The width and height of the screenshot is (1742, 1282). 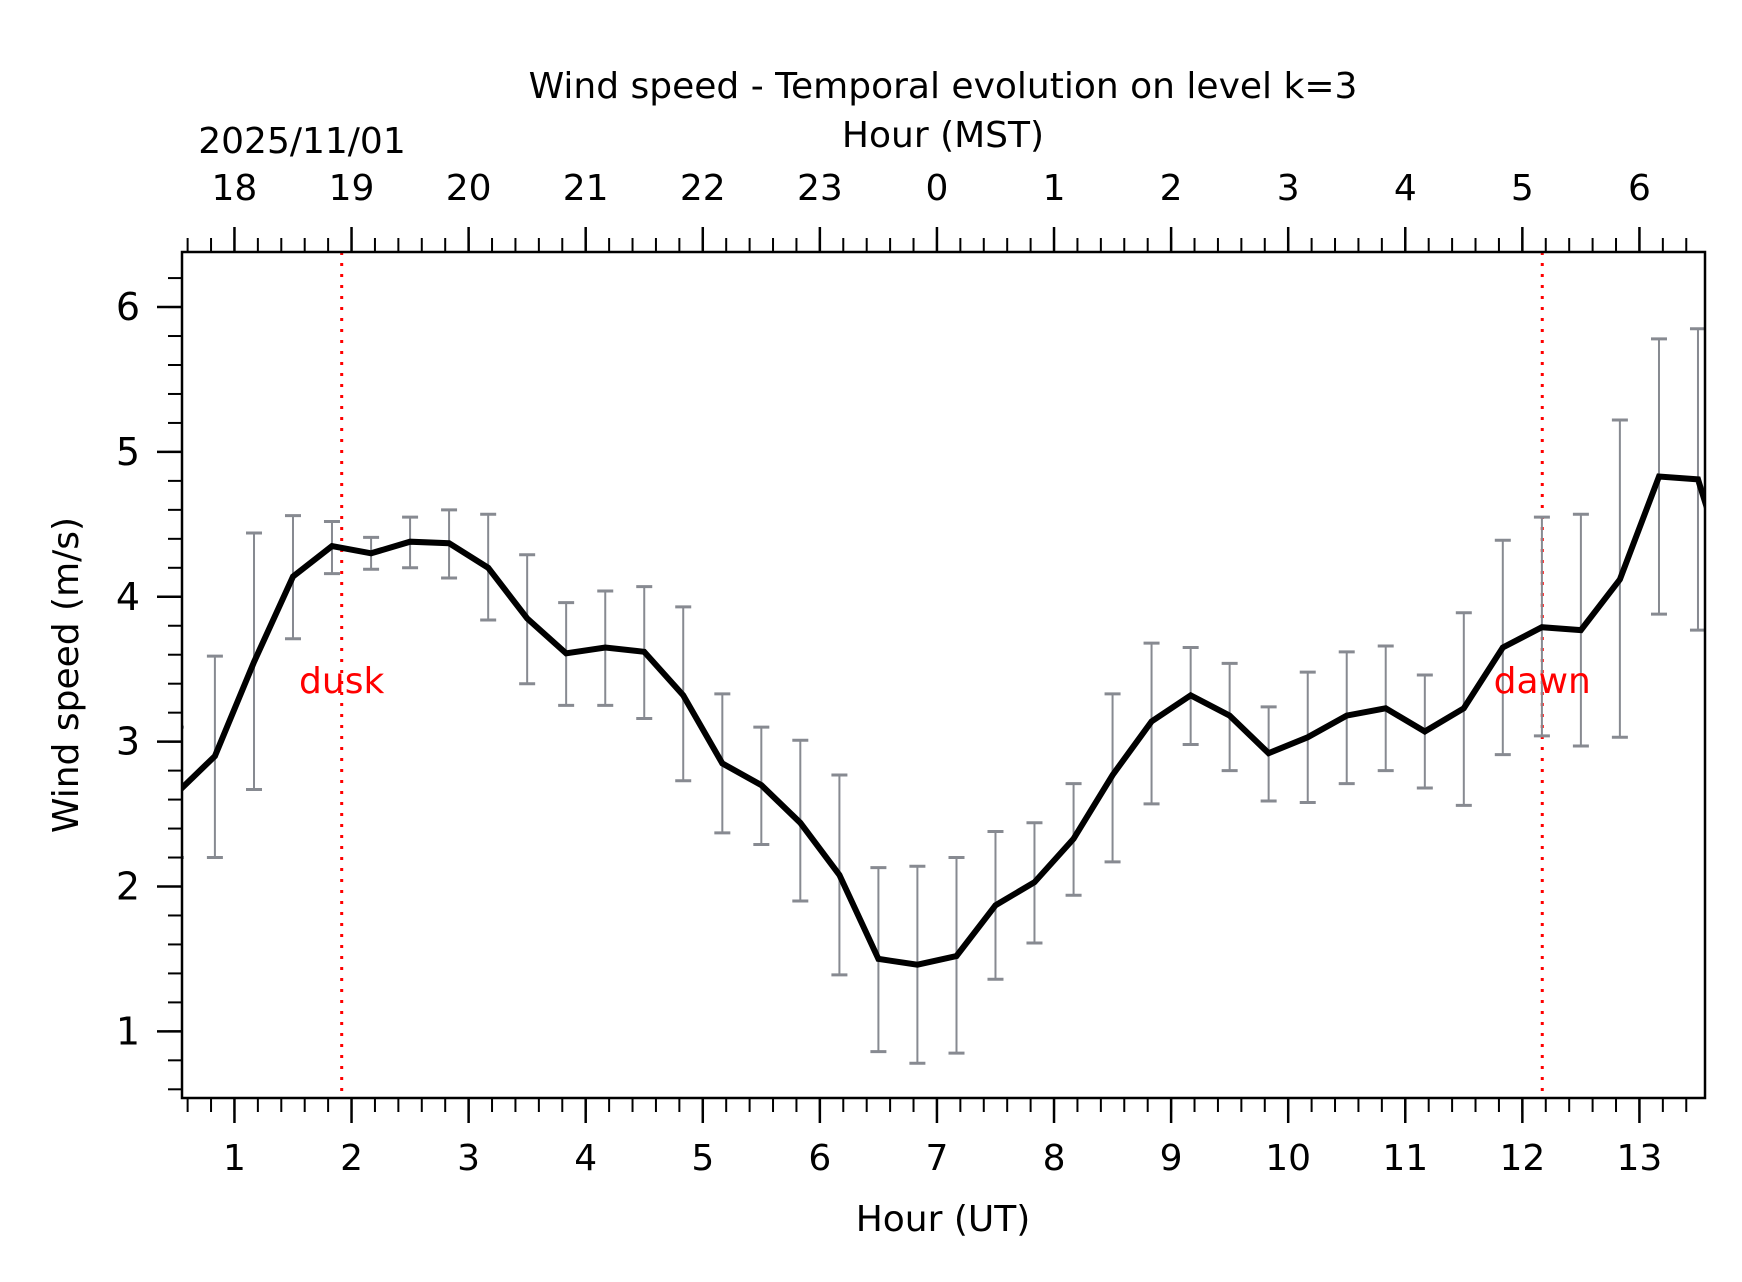 What do you see at coordinates (702, 1158) in the screenshot?
I see `x-tick-label: 5` at bounding box center [702, 1158].